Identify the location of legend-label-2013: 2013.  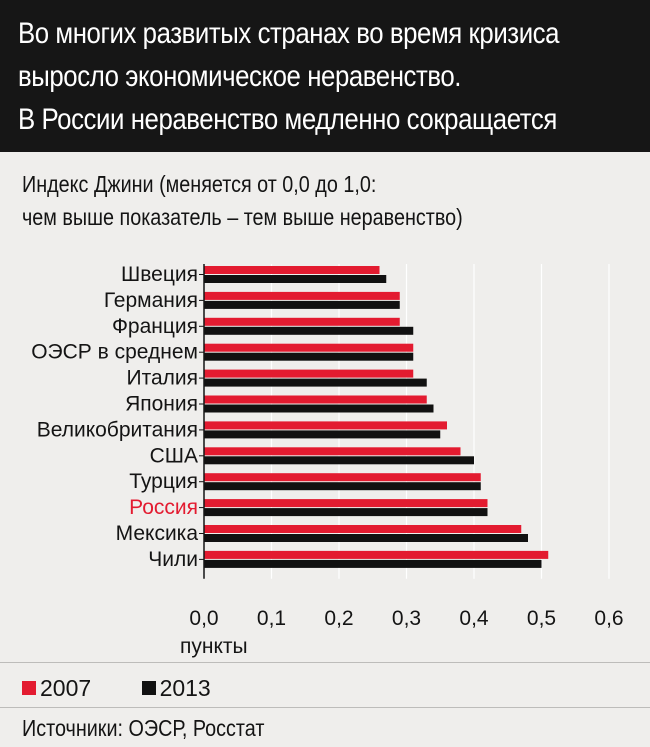
(185, 688).